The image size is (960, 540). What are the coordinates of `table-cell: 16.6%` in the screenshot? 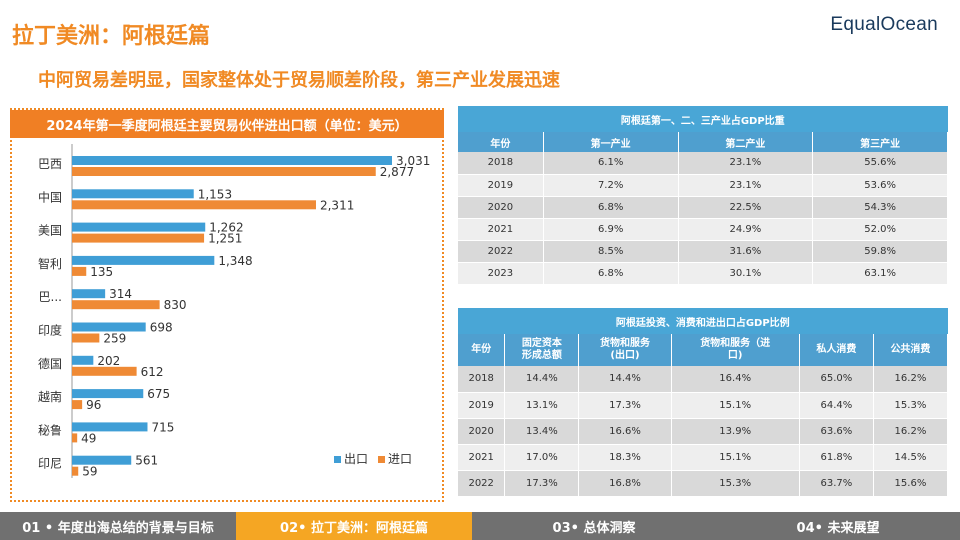 It's located at (625, 431).